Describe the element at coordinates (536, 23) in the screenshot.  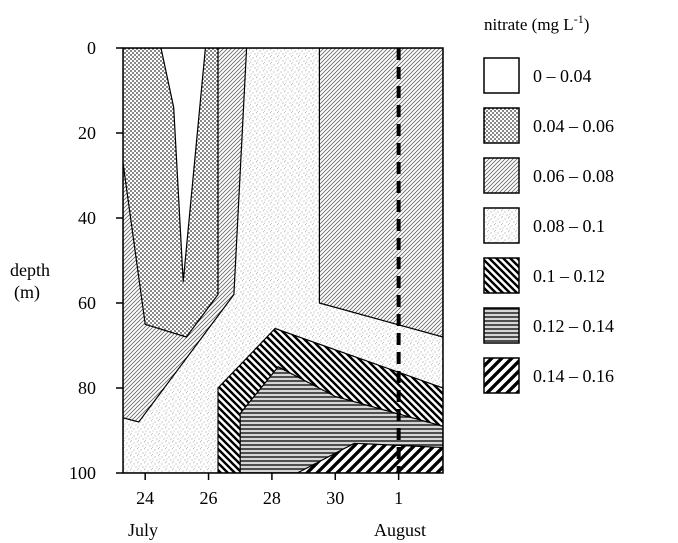
I see `legend-title: nitrate (mg L-1)` at that location.